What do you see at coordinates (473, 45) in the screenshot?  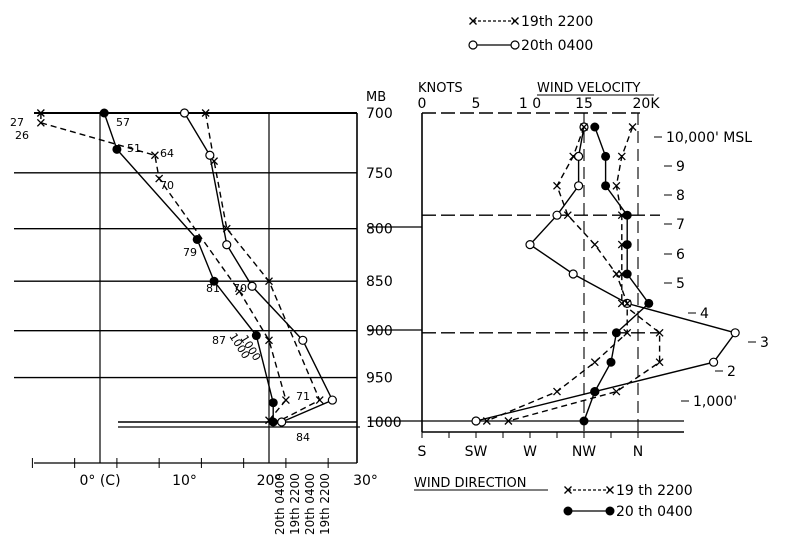 I see `legend-top-1-marker-start` at bounding box center [473, 45].